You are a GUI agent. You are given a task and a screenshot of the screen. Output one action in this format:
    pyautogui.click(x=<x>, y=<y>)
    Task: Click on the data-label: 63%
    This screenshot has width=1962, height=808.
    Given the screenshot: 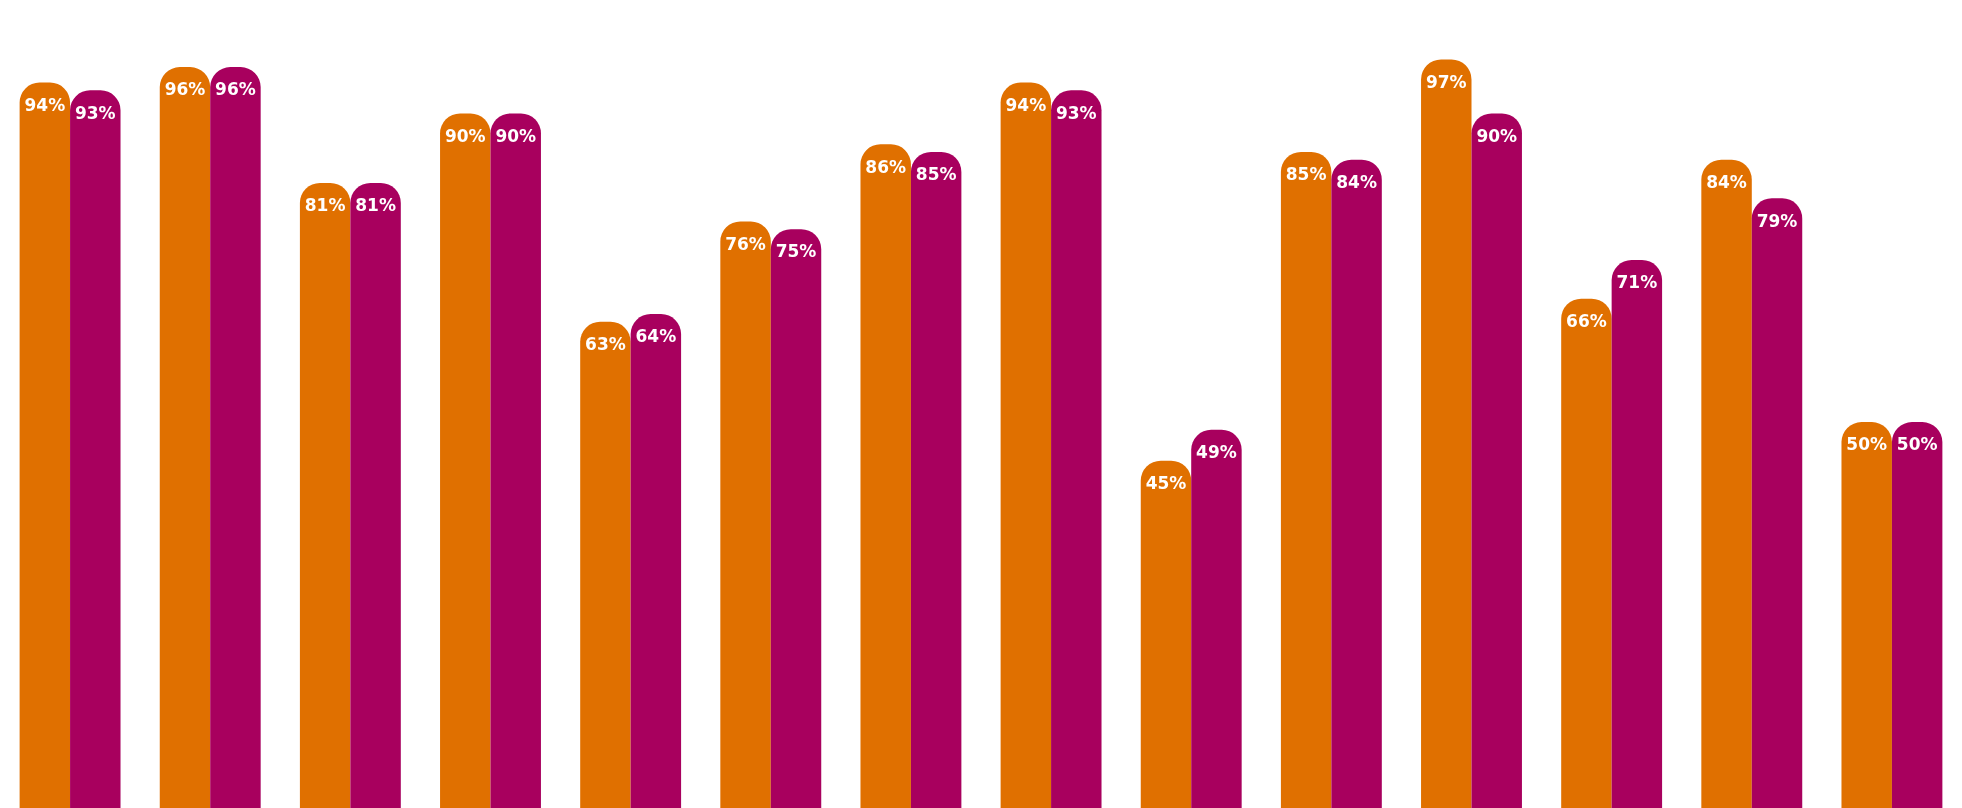 What is the action you would take?
    pyautogui.click(x=605, y=344)
    